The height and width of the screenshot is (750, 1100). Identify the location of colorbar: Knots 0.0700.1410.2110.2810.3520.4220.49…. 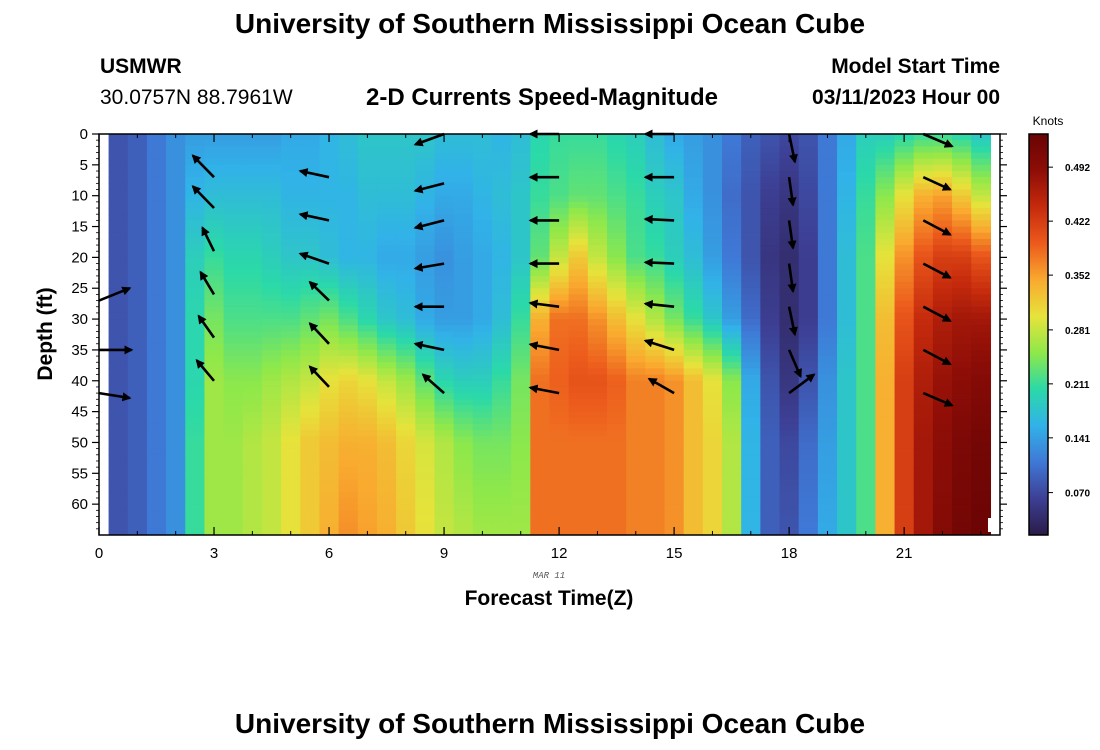
(1059, 325).